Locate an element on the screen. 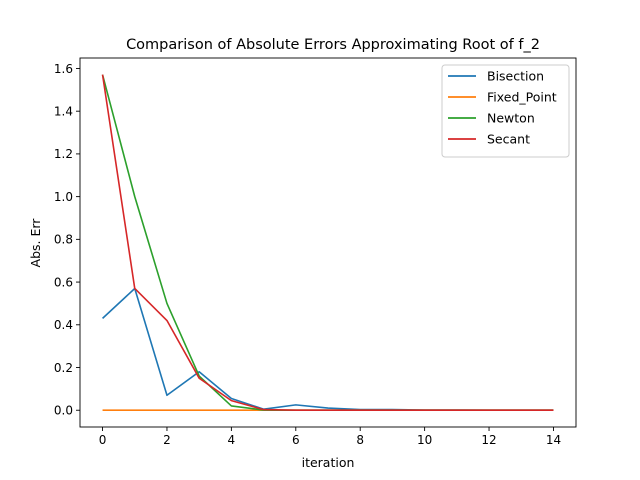 Image resolution: width=640 pixels, height=480 pixels. x-tick-label: 14 is located at coordinates (553, 440).